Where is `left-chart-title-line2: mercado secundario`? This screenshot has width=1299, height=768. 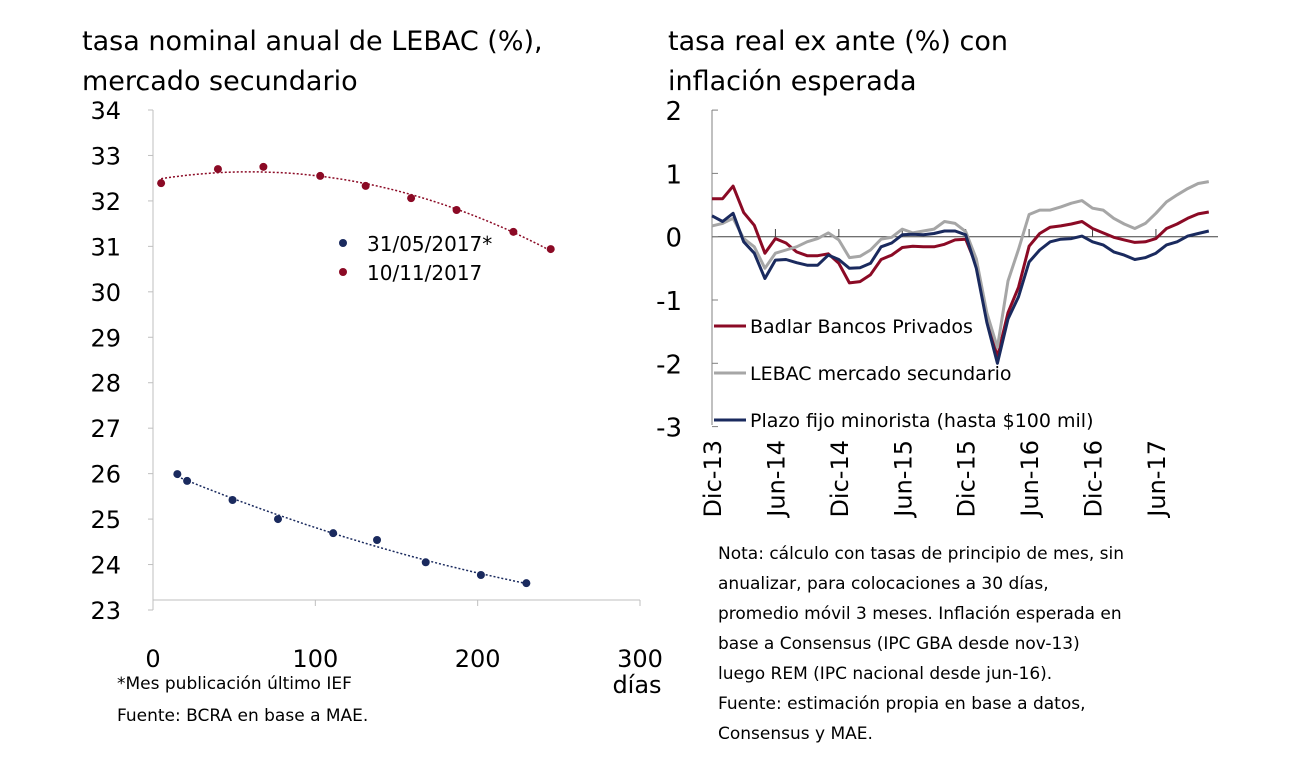
left-chart-title-line2: mercado secundario is located at coordinates (220, 81).